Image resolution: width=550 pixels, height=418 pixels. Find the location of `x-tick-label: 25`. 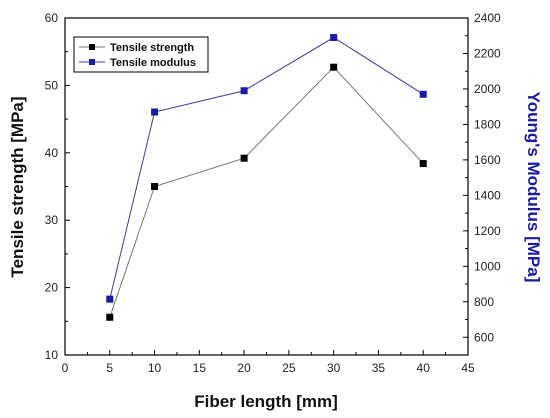

x-tick-label: 25 is located at coordinates (289, 368).